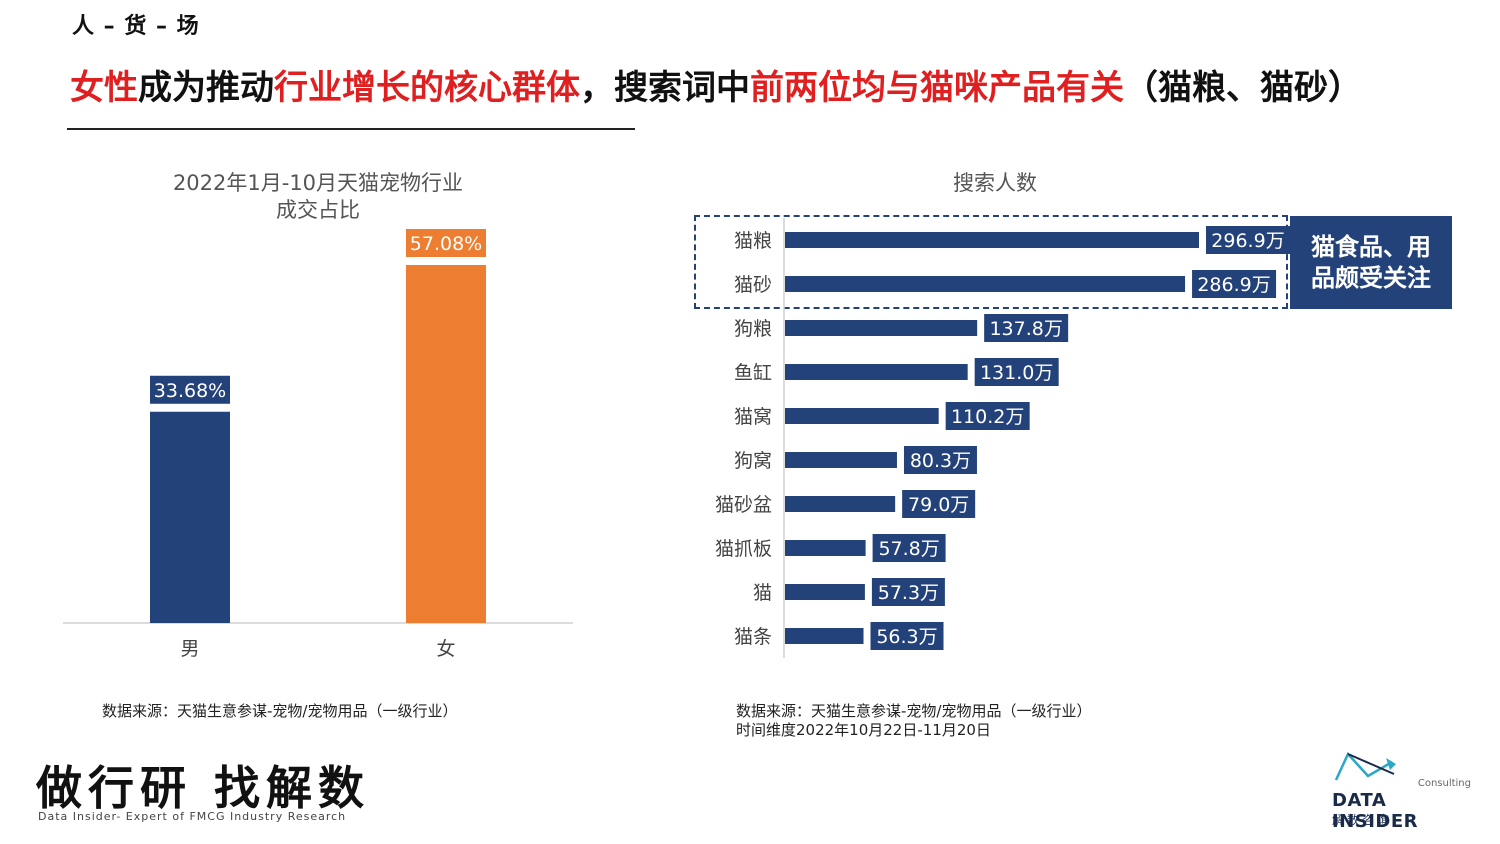  Describe the element at coordinates (665, 88) in the screenshot. I see `headline-part-3: ，搜索词中` at that location.